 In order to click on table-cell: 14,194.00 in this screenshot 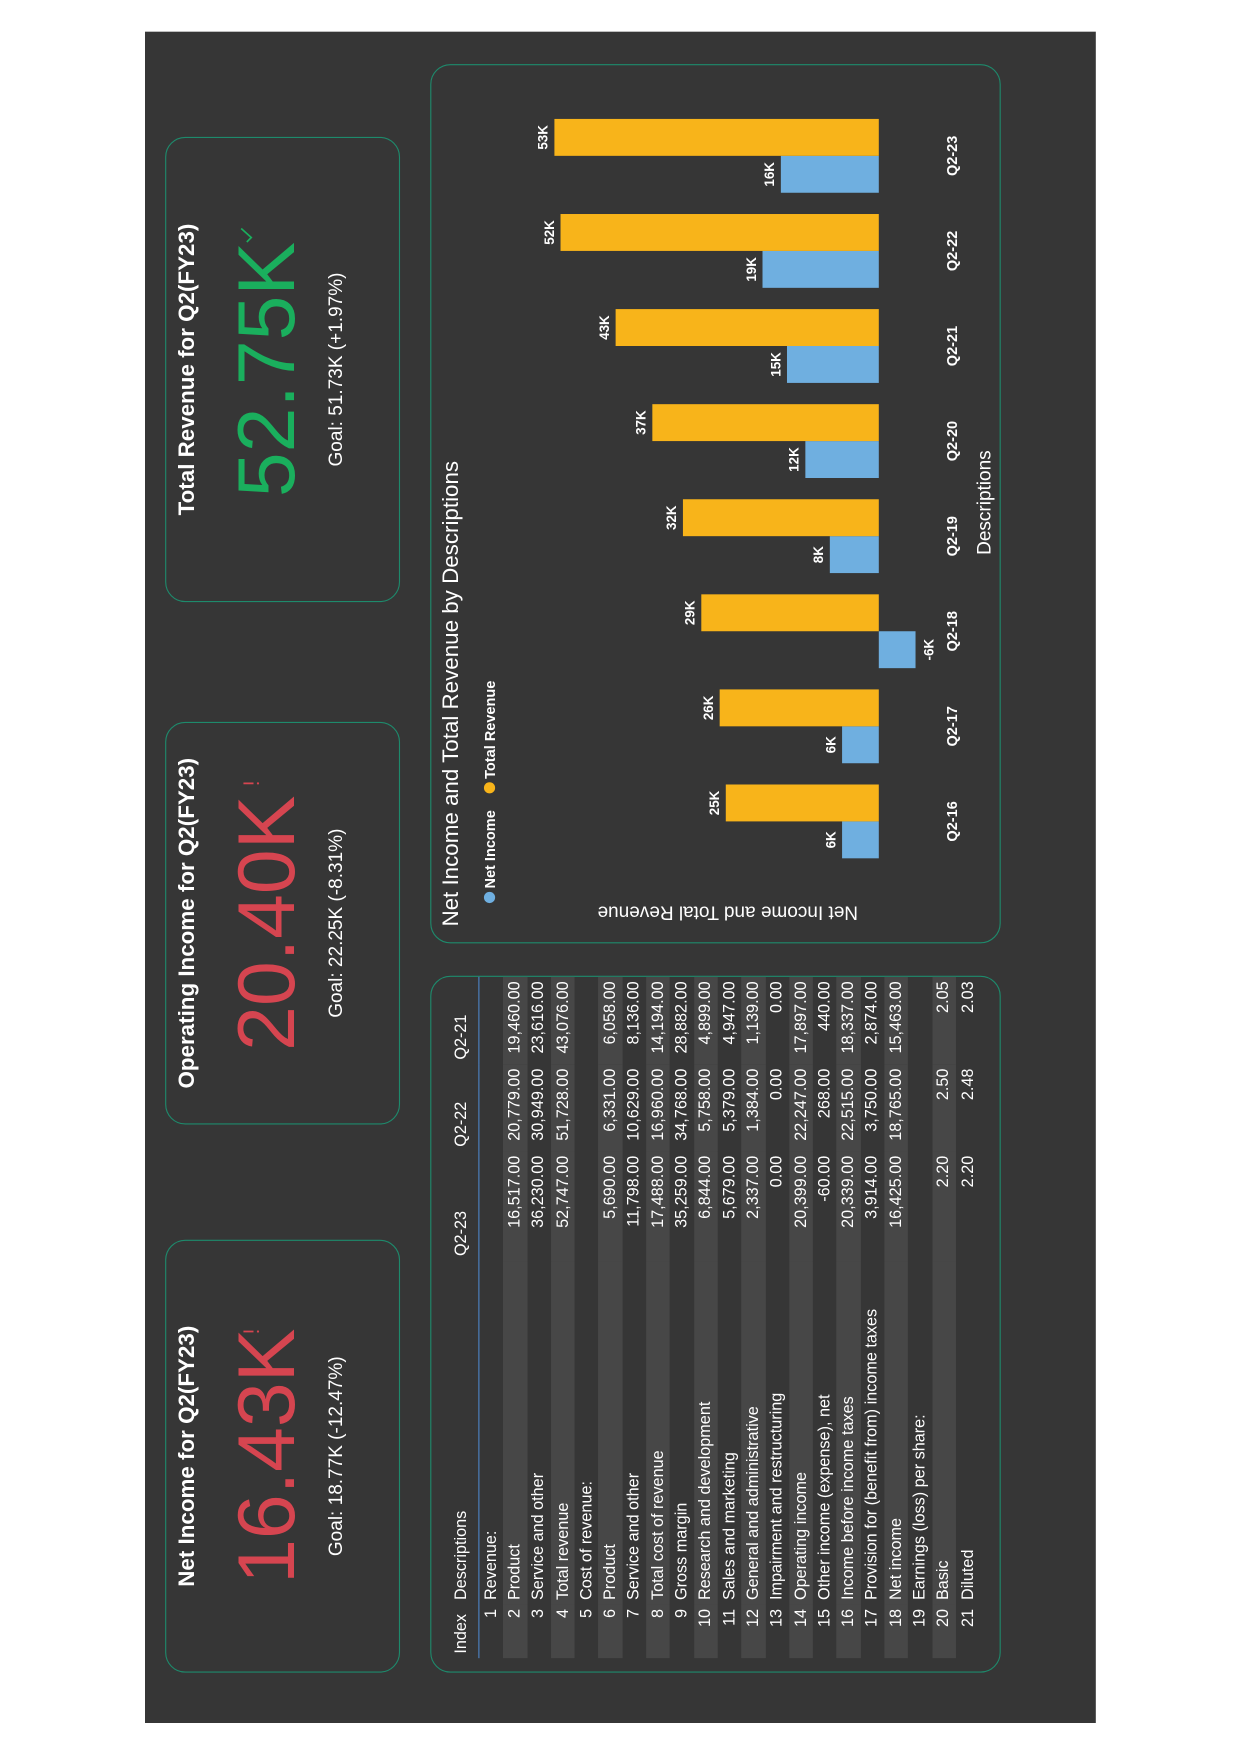, I will do `click(658, 1020)`.